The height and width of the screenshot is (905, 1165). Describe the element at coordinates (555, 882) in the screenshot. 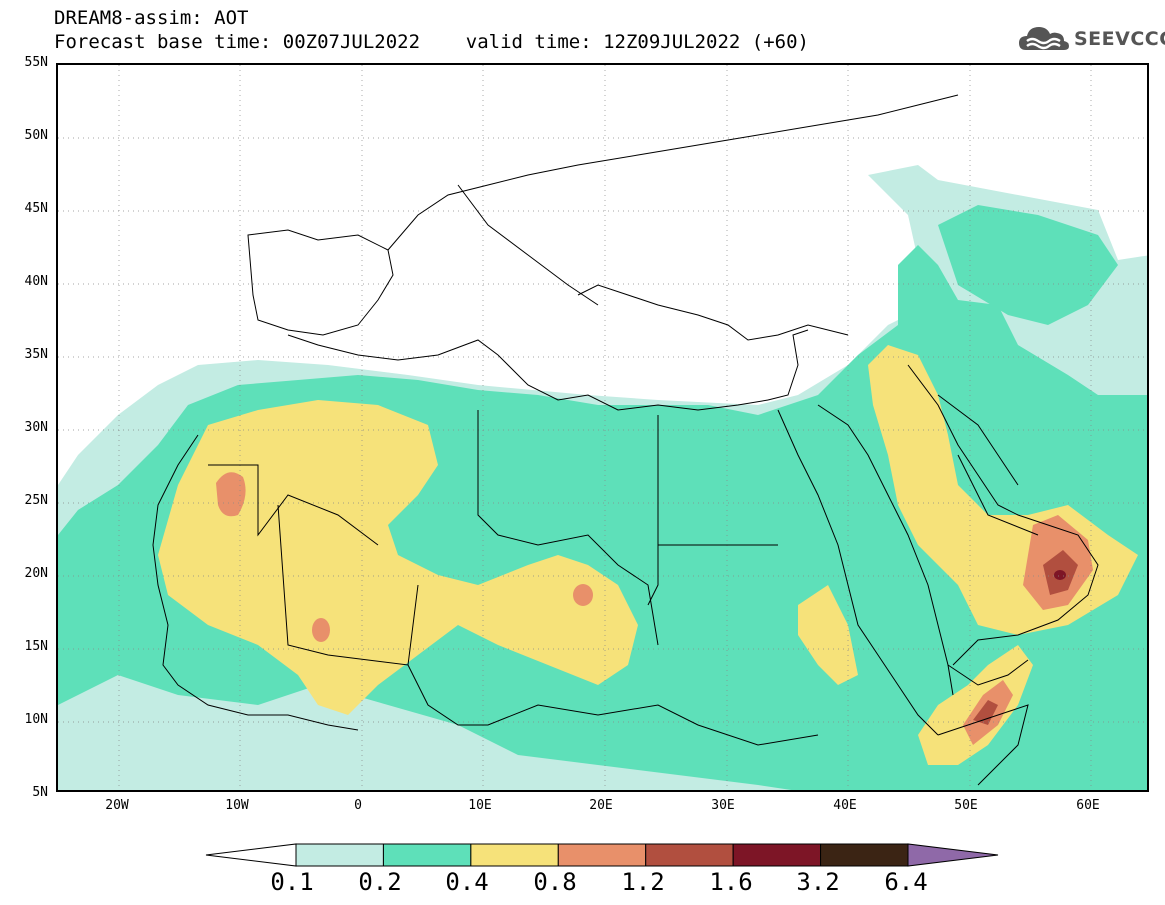

I see `legend-level-0.8: 0.8` at that location.